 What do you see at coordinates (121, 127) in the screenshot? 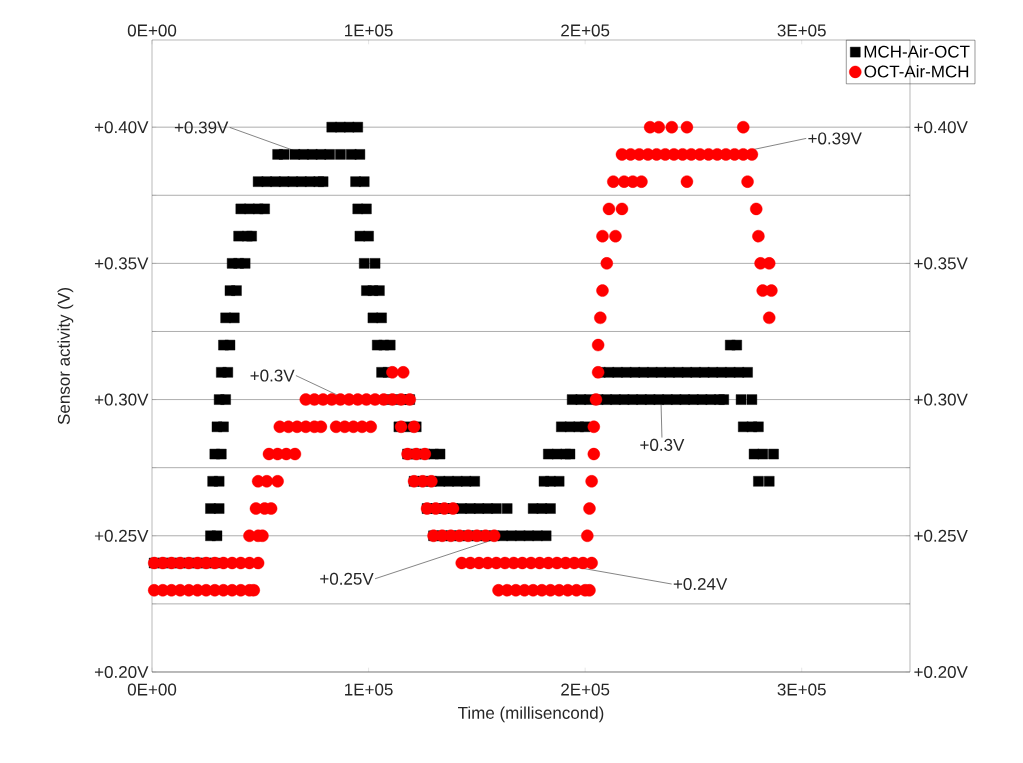
I see `y-tick-label: +0.40V` at bounding box center [121, 127].